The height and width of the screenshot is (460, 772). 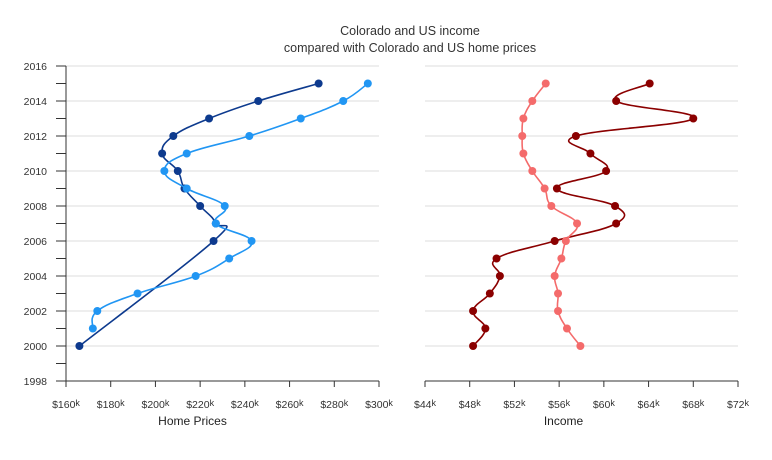 I want to click on y-tick-label: 2014, so click(x=36, y=102).